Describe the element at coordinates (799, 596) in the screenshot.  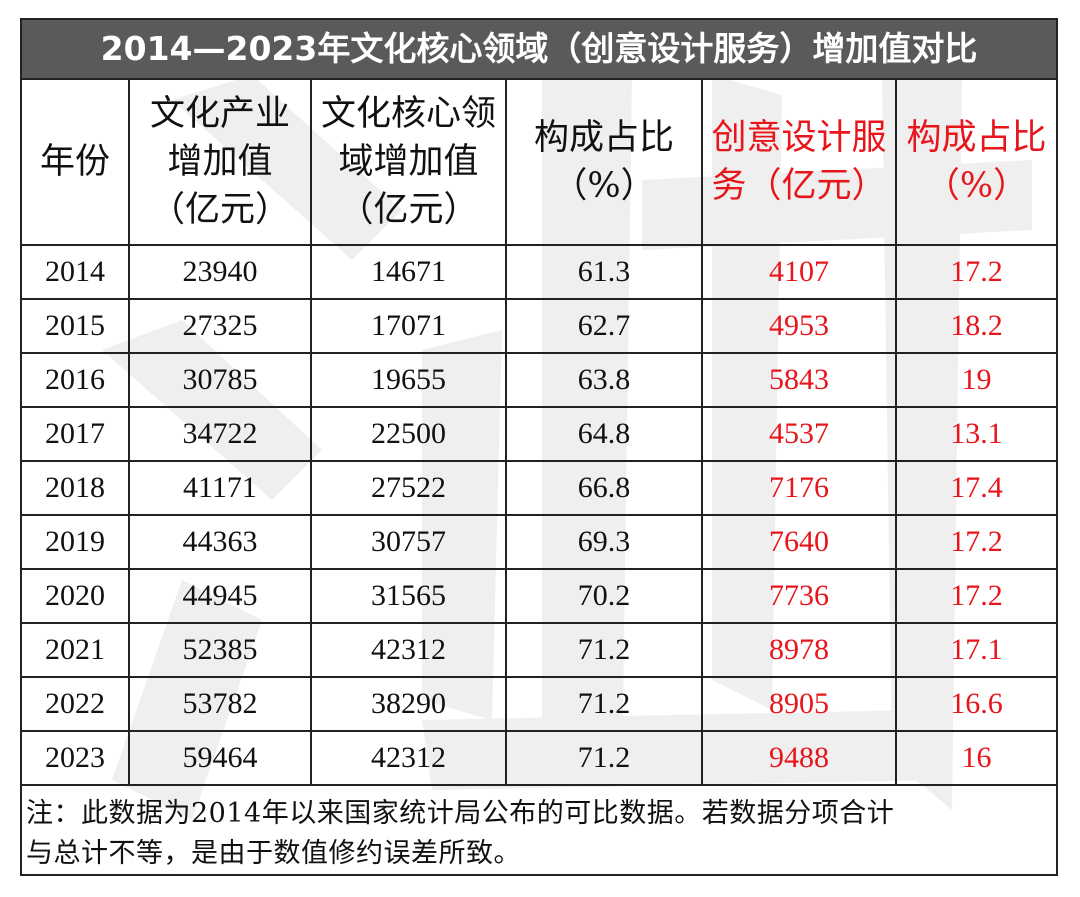
I see `cell-design-value: 7736` at that location.